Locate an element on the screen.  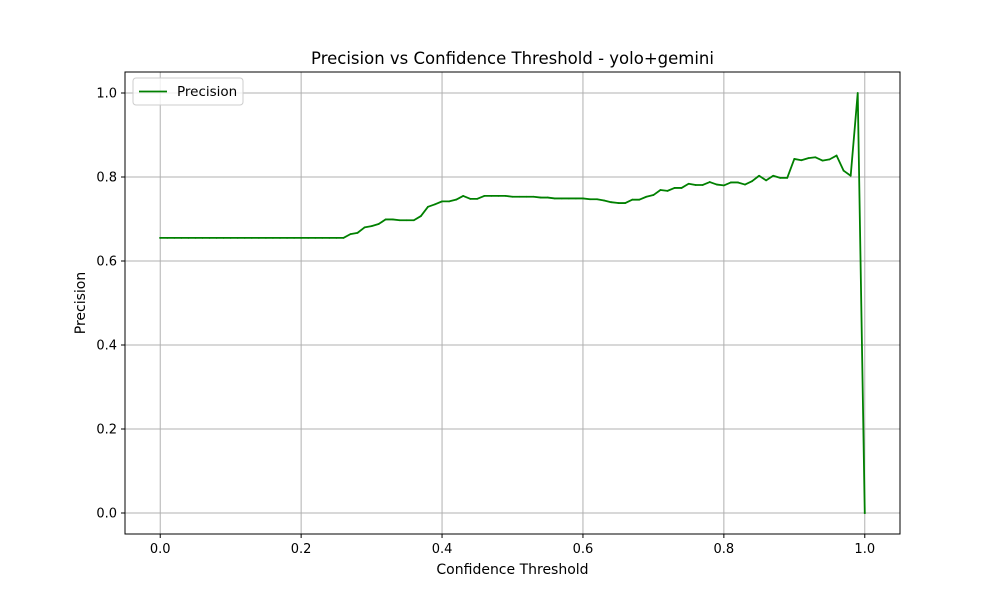
legend-label: Precision is located at coordinates (207, 92).